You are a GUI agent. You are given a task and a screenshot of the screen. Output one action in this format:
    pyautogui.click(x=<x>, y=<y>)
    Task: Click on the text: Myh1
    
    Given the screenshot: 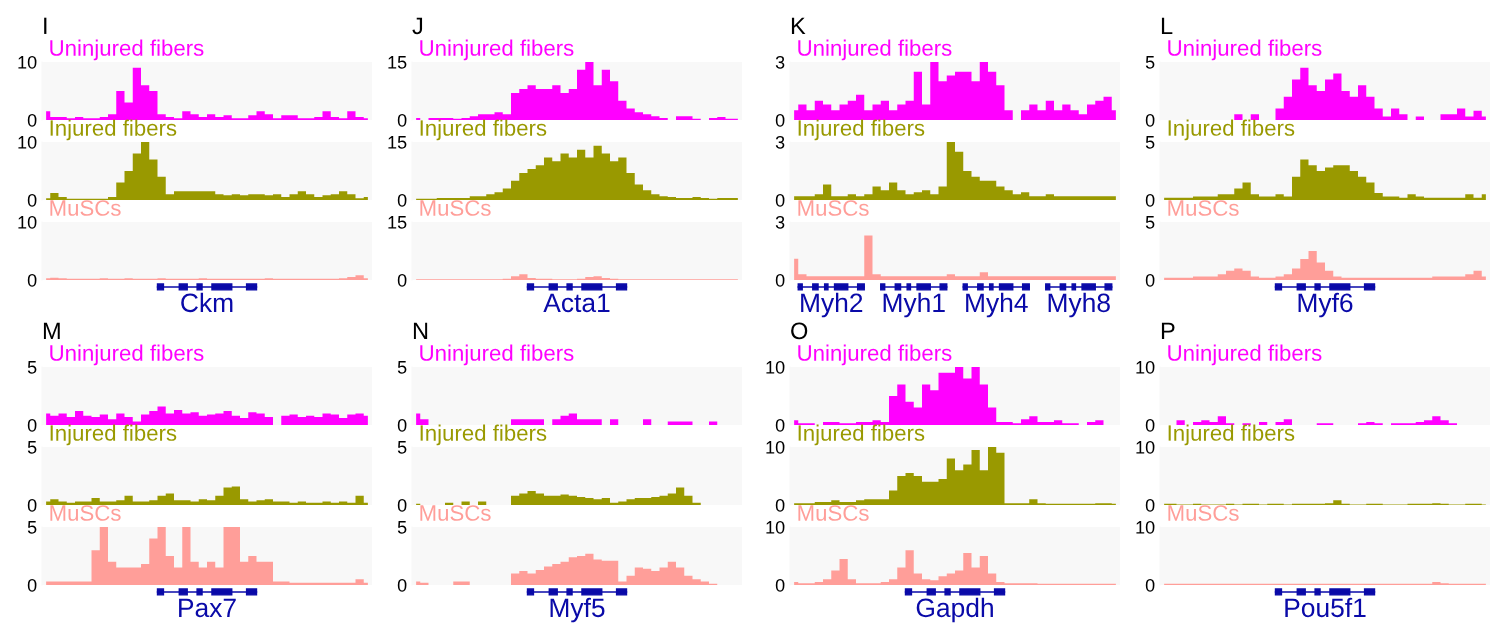 What is the action you would take?
    pyautogui.click(x=914, y=305)
    